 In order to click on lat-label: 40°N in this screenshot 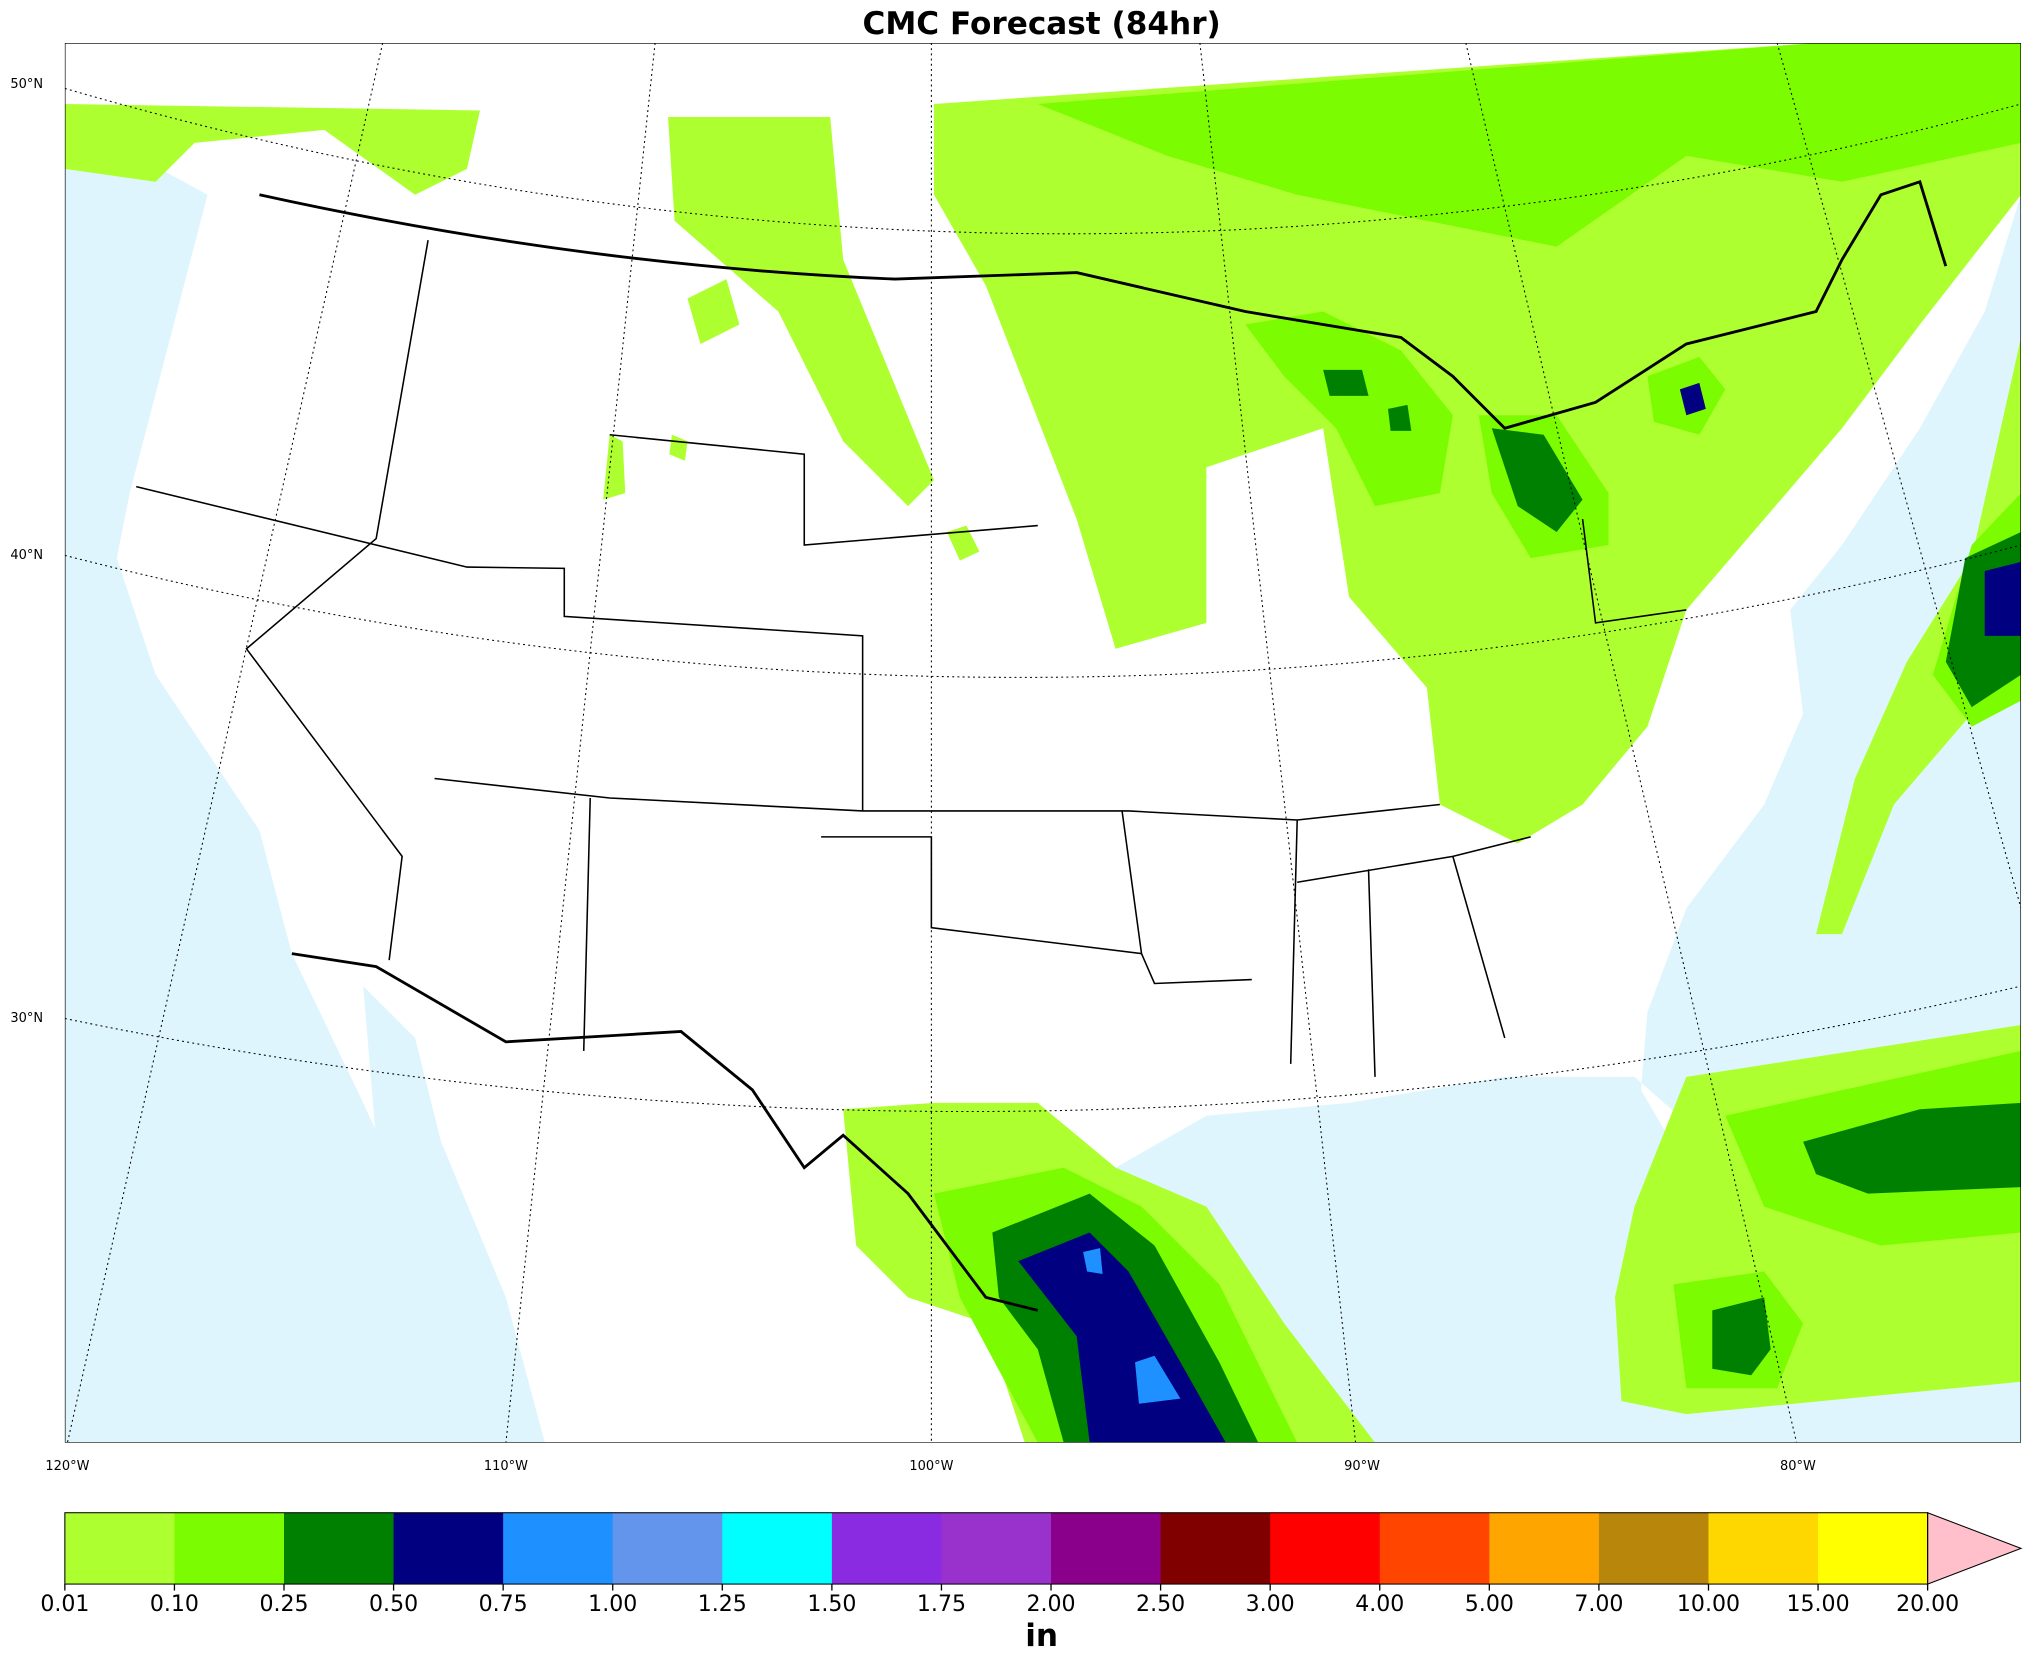, I will do `click(26, 555)`.